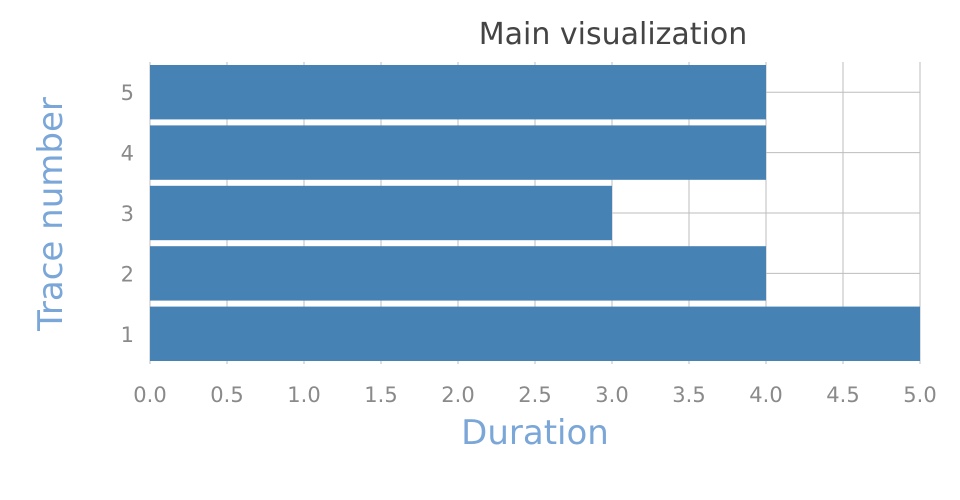  I want to click on y-tick-label: 4, so click(127, 154).